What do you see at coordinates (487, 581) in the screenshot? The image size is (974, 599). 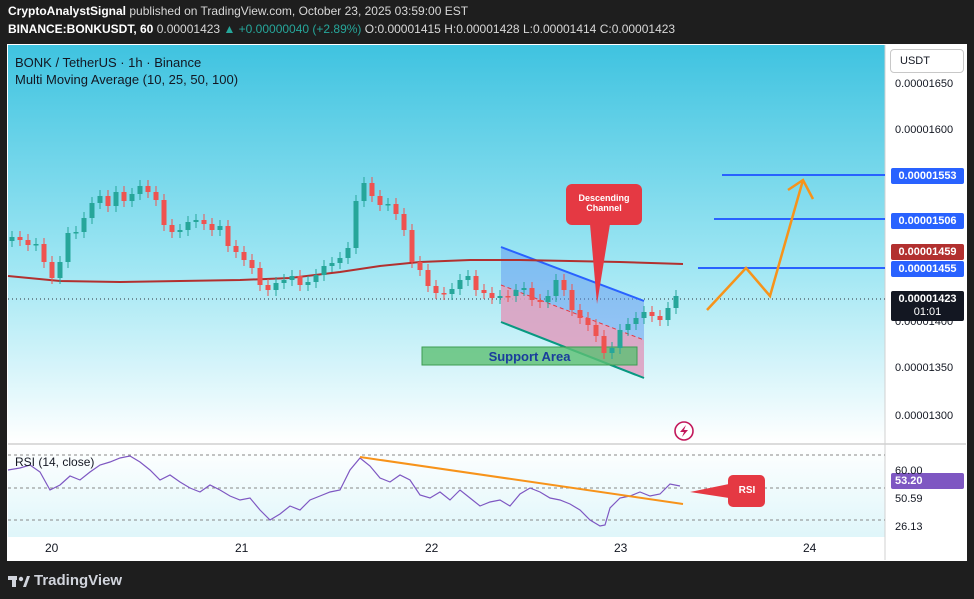 I see `footer: TradingView` at bounding box center [487, 581].